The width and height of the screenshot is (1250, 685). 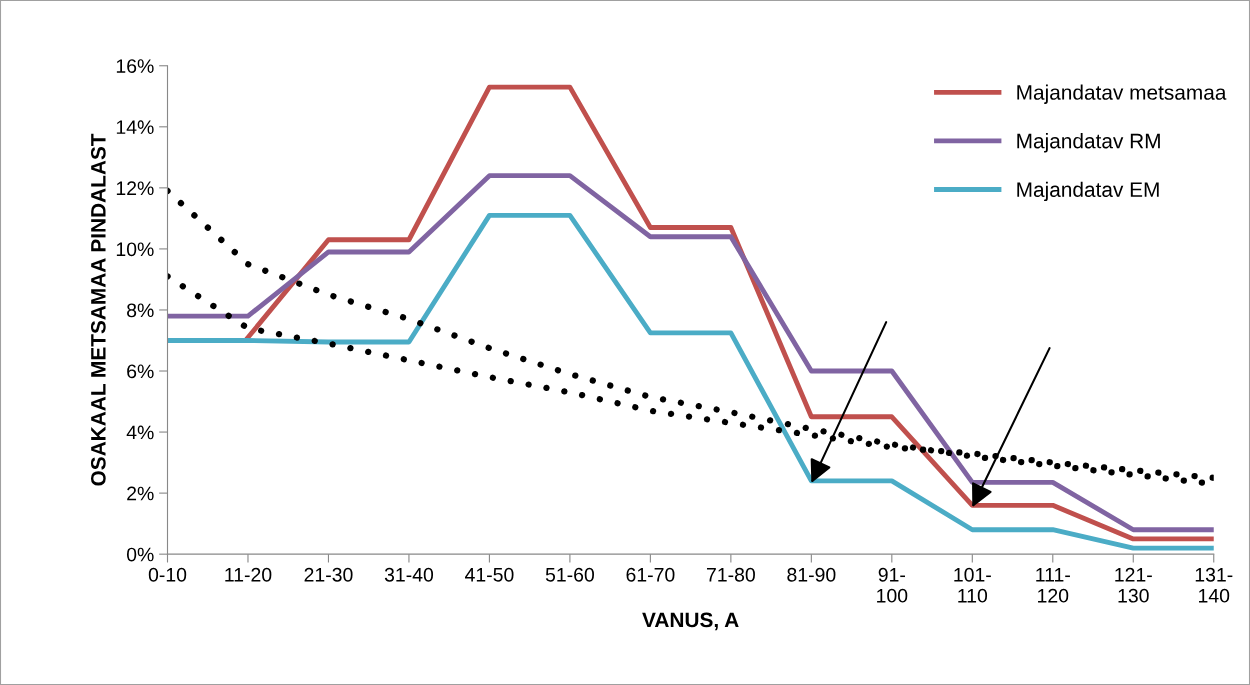 What do you see at coordinates (135, 127) in the screenshot?
I see `y-tick-label: 14%` at bounding box center [135, 127].